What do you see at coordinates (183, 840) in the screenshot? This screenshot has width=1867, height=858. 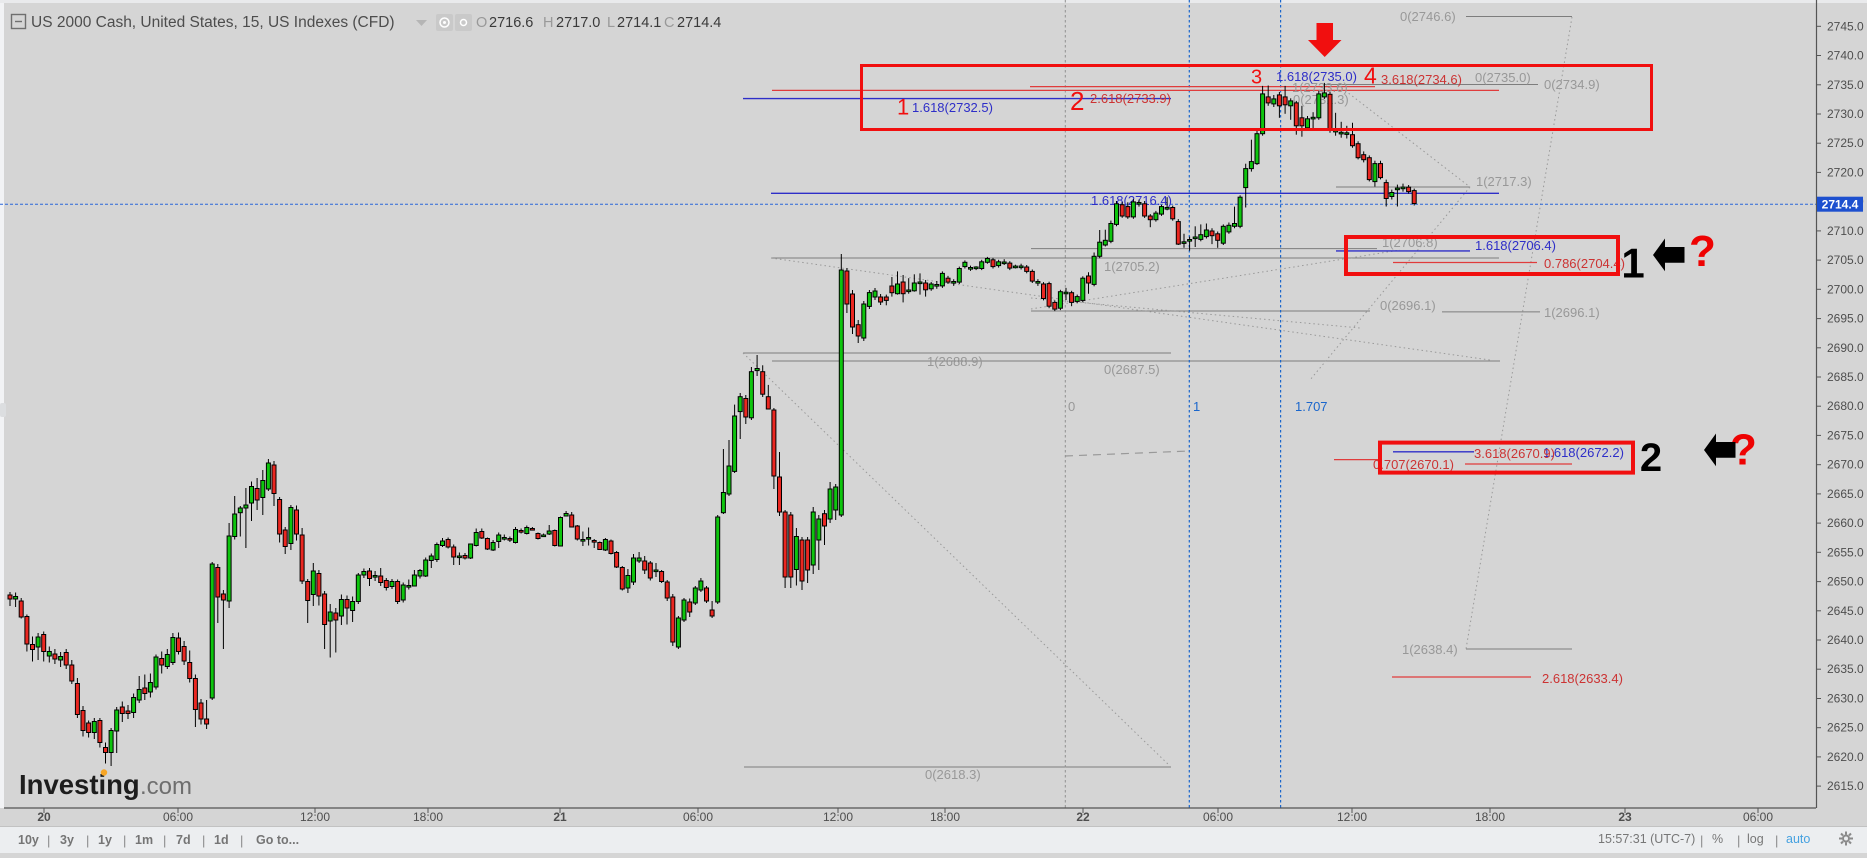 I see `svg-text: 7d` at bounding box center [183, 840].